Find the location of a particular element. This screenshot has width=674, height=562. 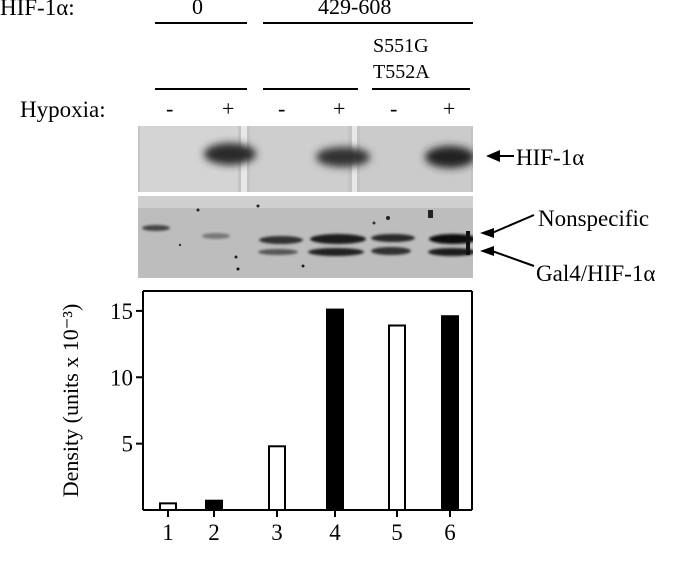

y-tick-label: 5 is located at coordinates (128, 444).